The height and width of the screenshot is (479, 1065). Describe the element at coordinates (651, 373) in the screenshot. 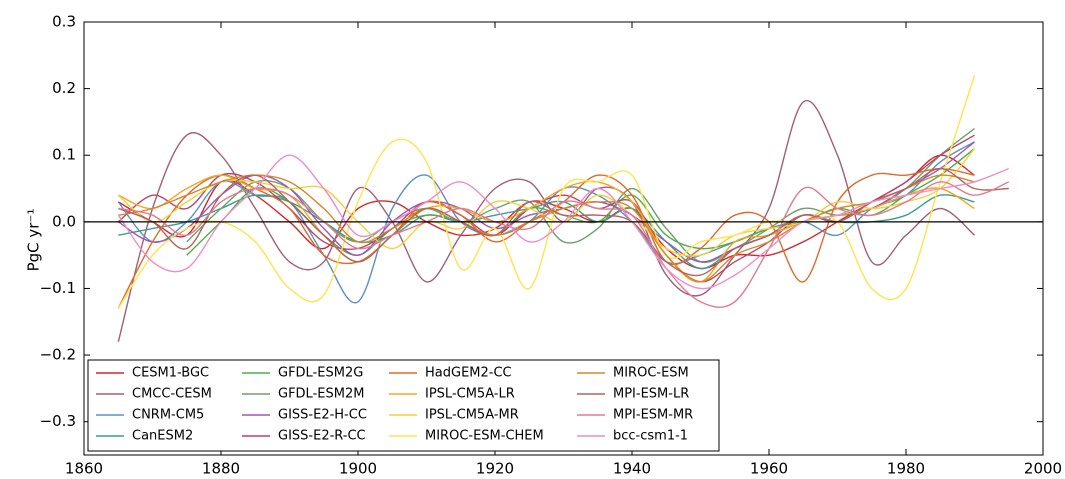

I see `legend-label: MIROC-ESM` at that location.